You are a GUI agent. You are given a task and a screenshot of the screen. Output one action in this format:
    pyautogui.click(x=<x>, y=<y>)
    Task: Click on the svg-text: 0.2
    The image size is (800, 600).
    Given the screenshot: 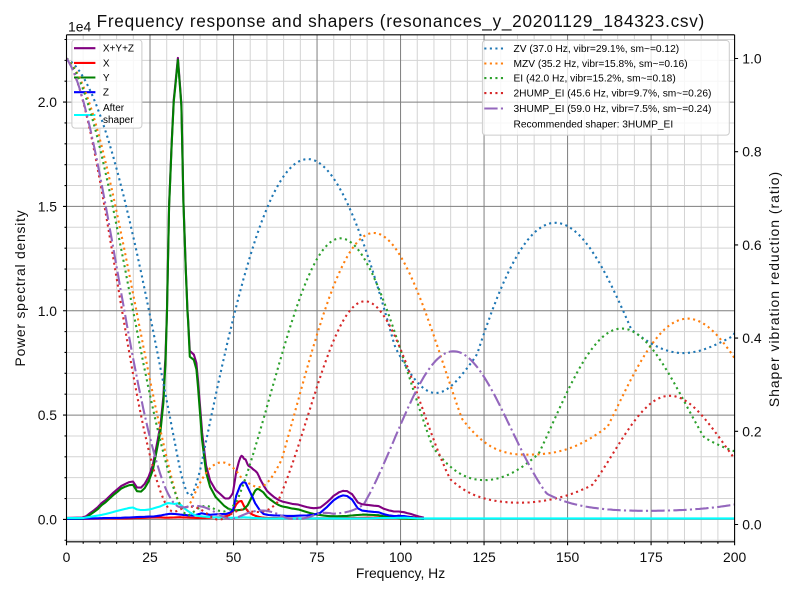 What is the action you would take?
    pyautogui.click(x=752, y=431)
    